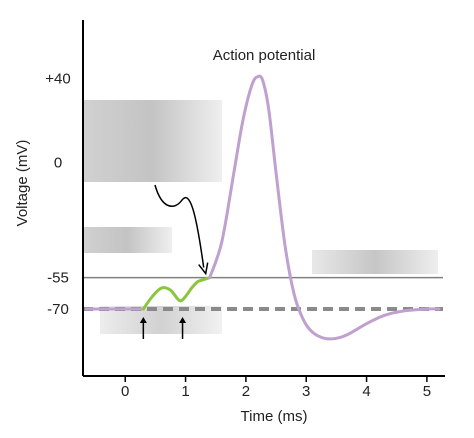 Image resolution: width=474 pixels, height=438 pixels. I want to click on x-tick-label: 2, so click(246, 391).